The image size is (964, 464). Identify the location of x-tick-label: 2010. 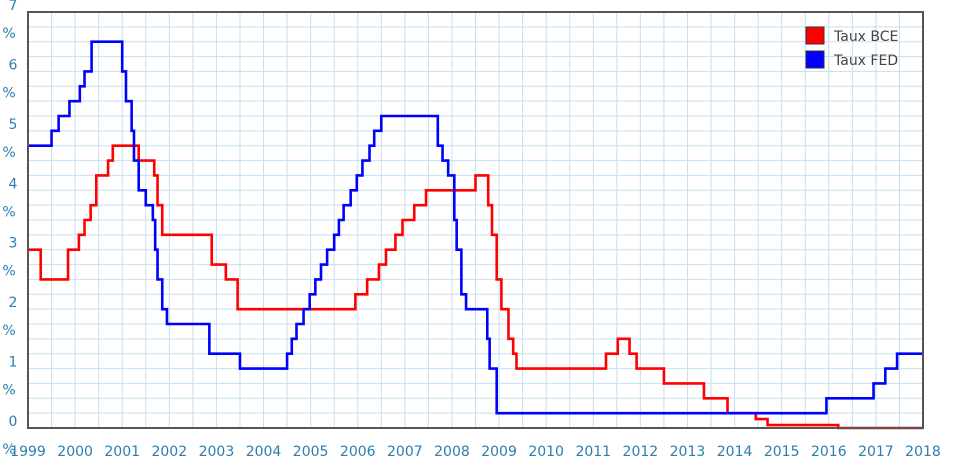
(546, 452).